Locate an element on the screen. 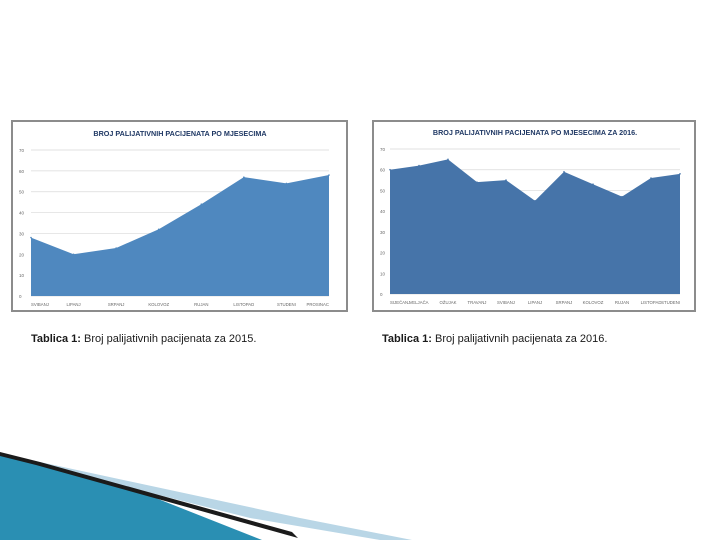 This screenshot has height=540, width=720. decor-dark-stripe is located at coordinates (149, 495).